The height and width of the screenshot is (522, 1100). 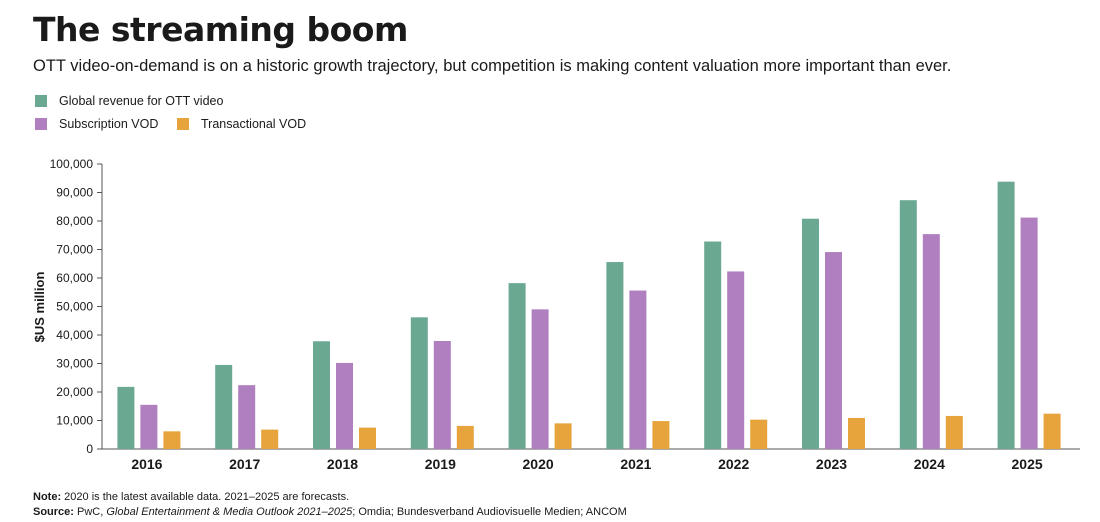 I want to click on y-tick-label: 70,000, so click(x=74, y=250).